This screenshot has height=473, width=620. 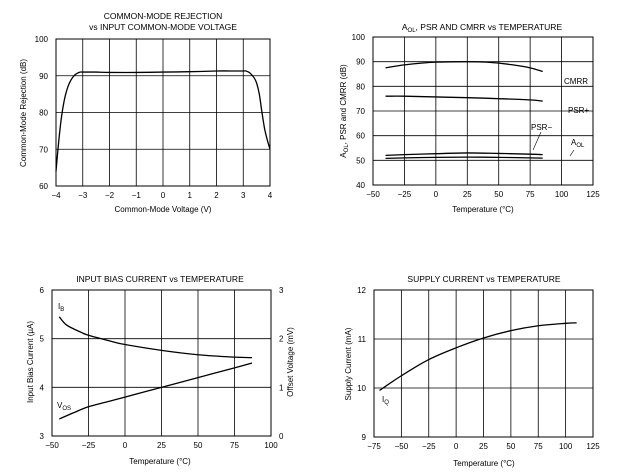 What do you see at coordinates (243, 195) in the screenshot?
I see `cmr-x-tick-label: 3` at bounding box center [243, 195].